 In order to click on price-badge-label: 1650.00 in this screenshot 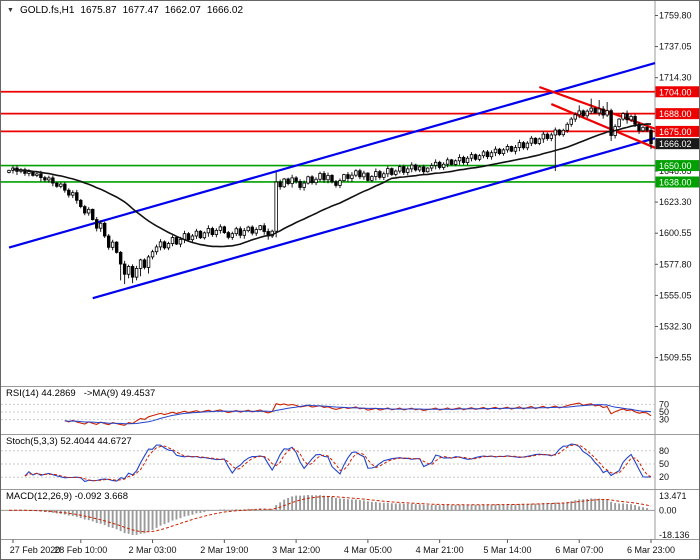, I will do `click(675, 166)`.